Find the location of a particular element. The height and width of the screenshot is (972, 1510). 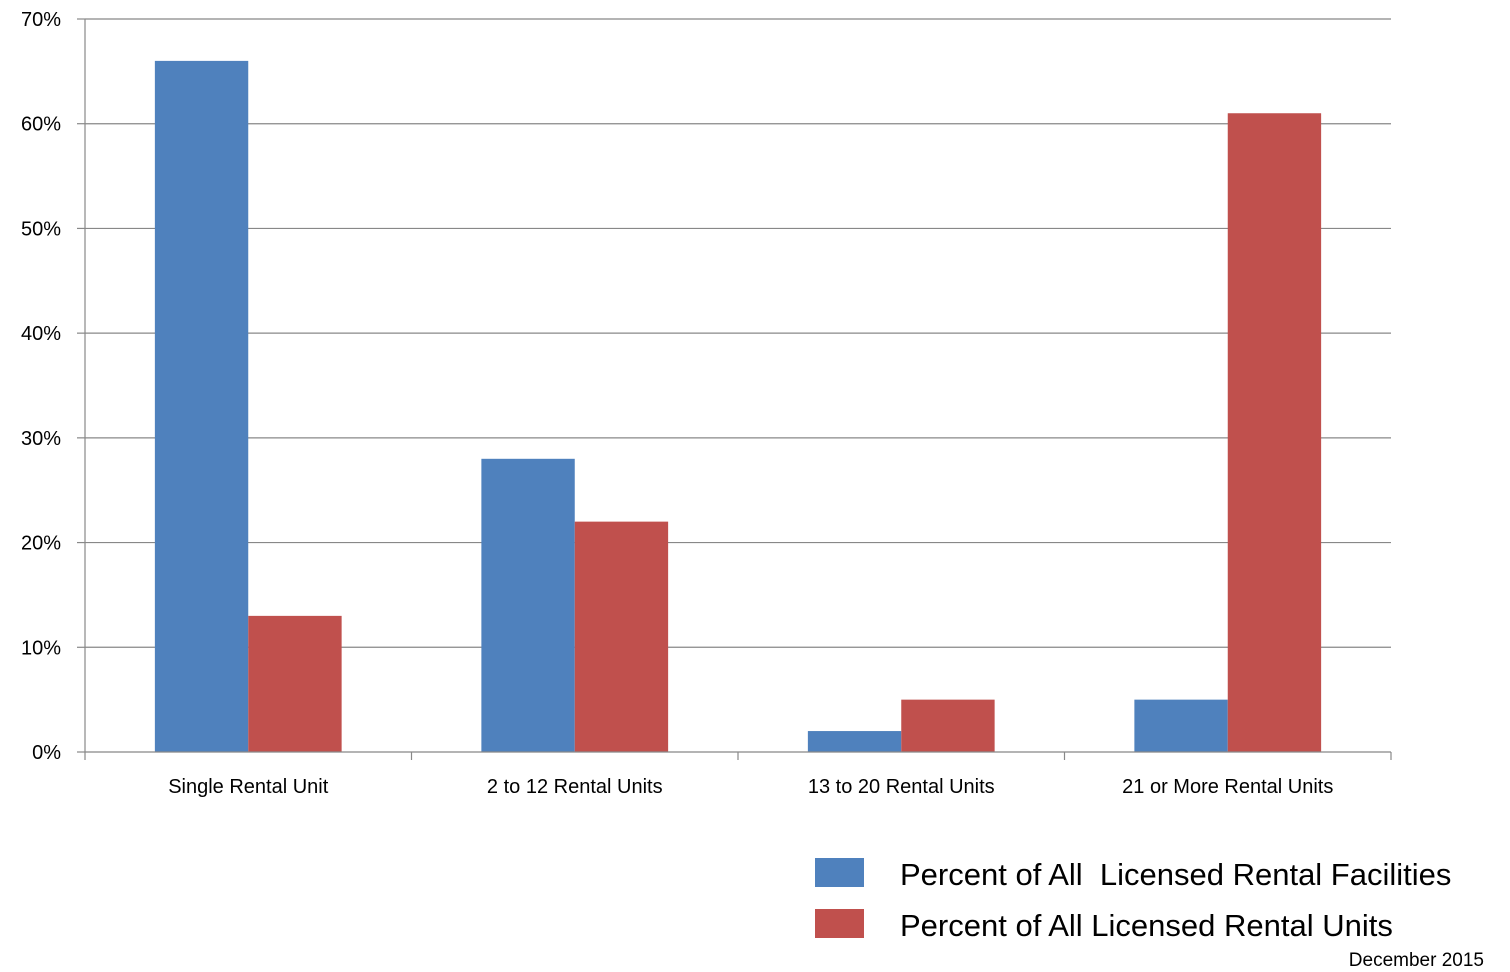

x-category-label: 13 to 20 Rental Units is located at coordinates (901, 787).